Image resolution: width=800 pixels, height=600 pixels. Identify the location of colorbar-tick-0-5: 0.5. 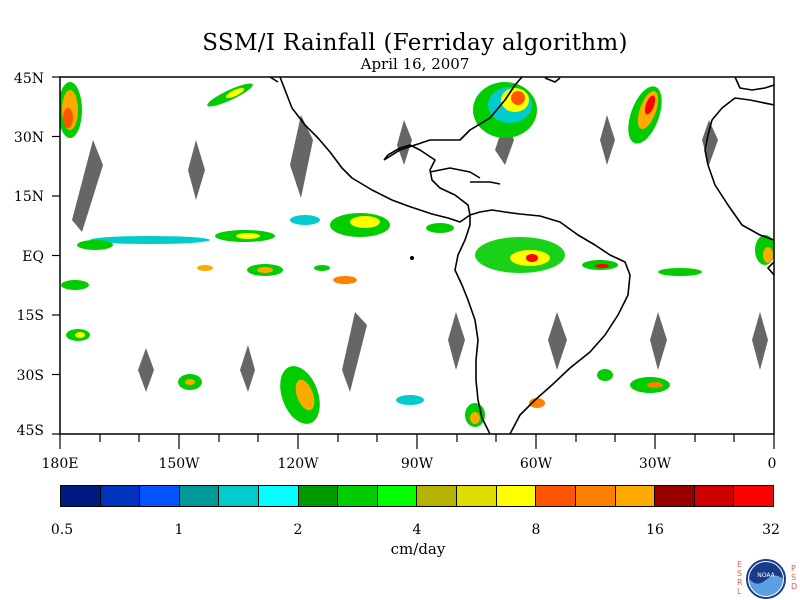
(62, 530).